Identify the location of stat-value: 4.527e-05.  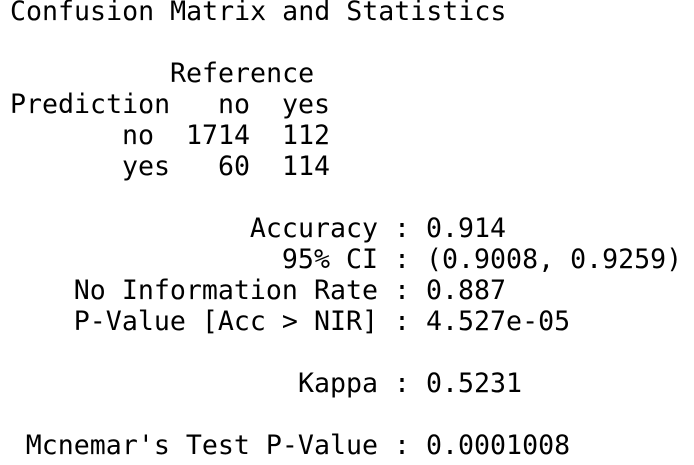
(498, 321).